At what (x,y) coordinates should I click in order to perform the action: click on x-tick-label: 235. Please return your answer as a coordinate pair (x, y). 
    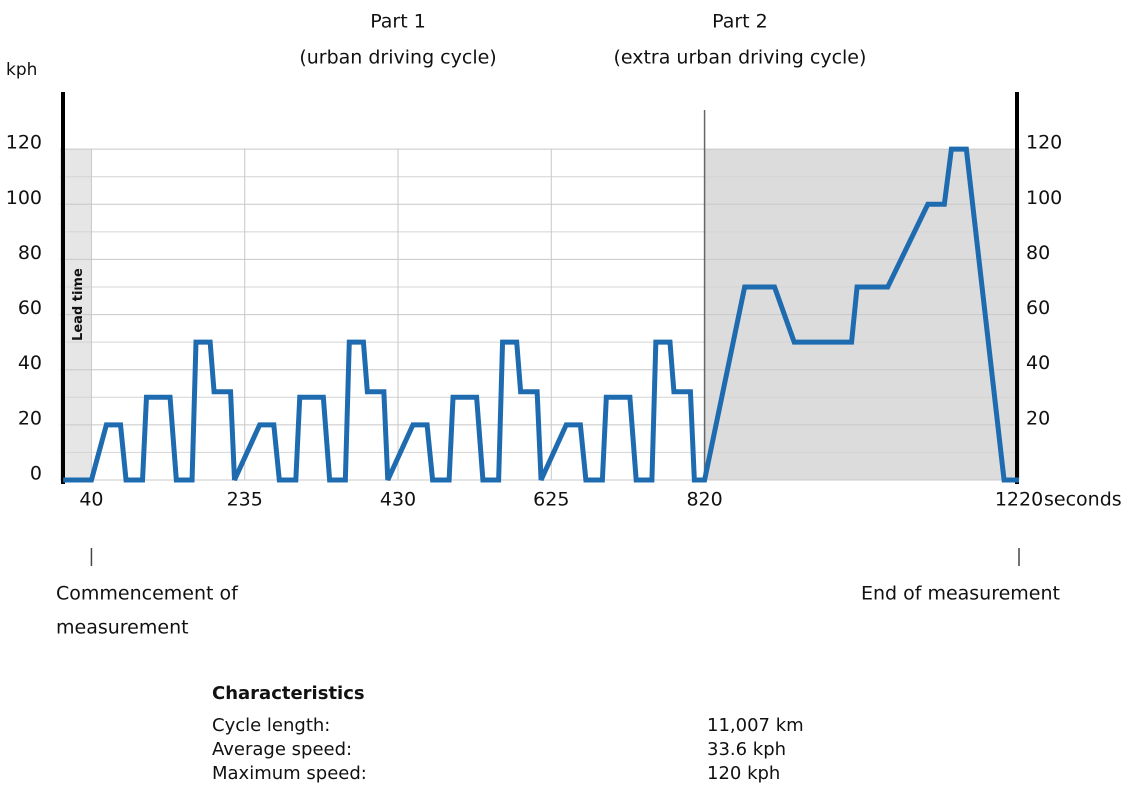
    Looking at the image, I should click on (245, 500).